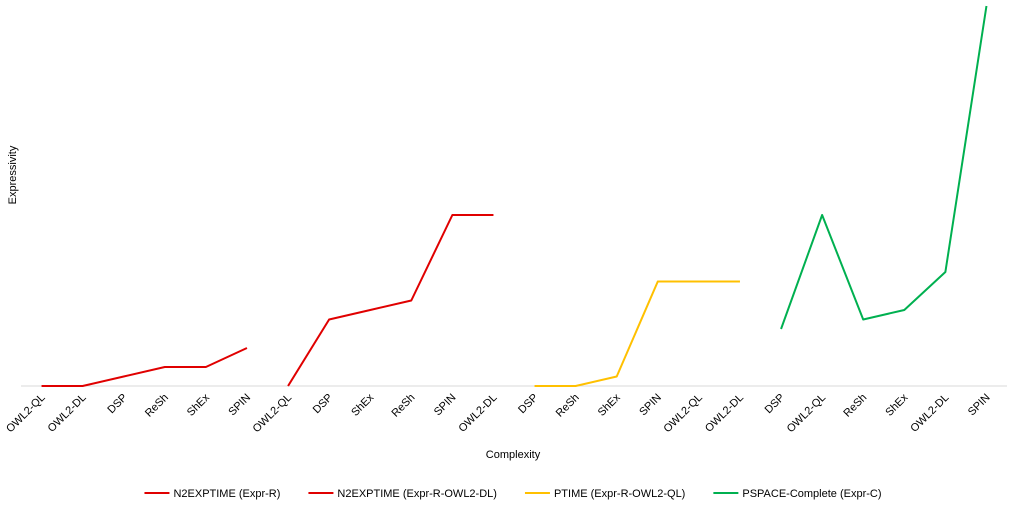 This screenshot has width=1026, height=507. What do you see at coordinates (619, 494) in the screenshot?
I see `legend-label: PTIME (Expr-R-OWL2-QL)` at bounding box center [619, 494].